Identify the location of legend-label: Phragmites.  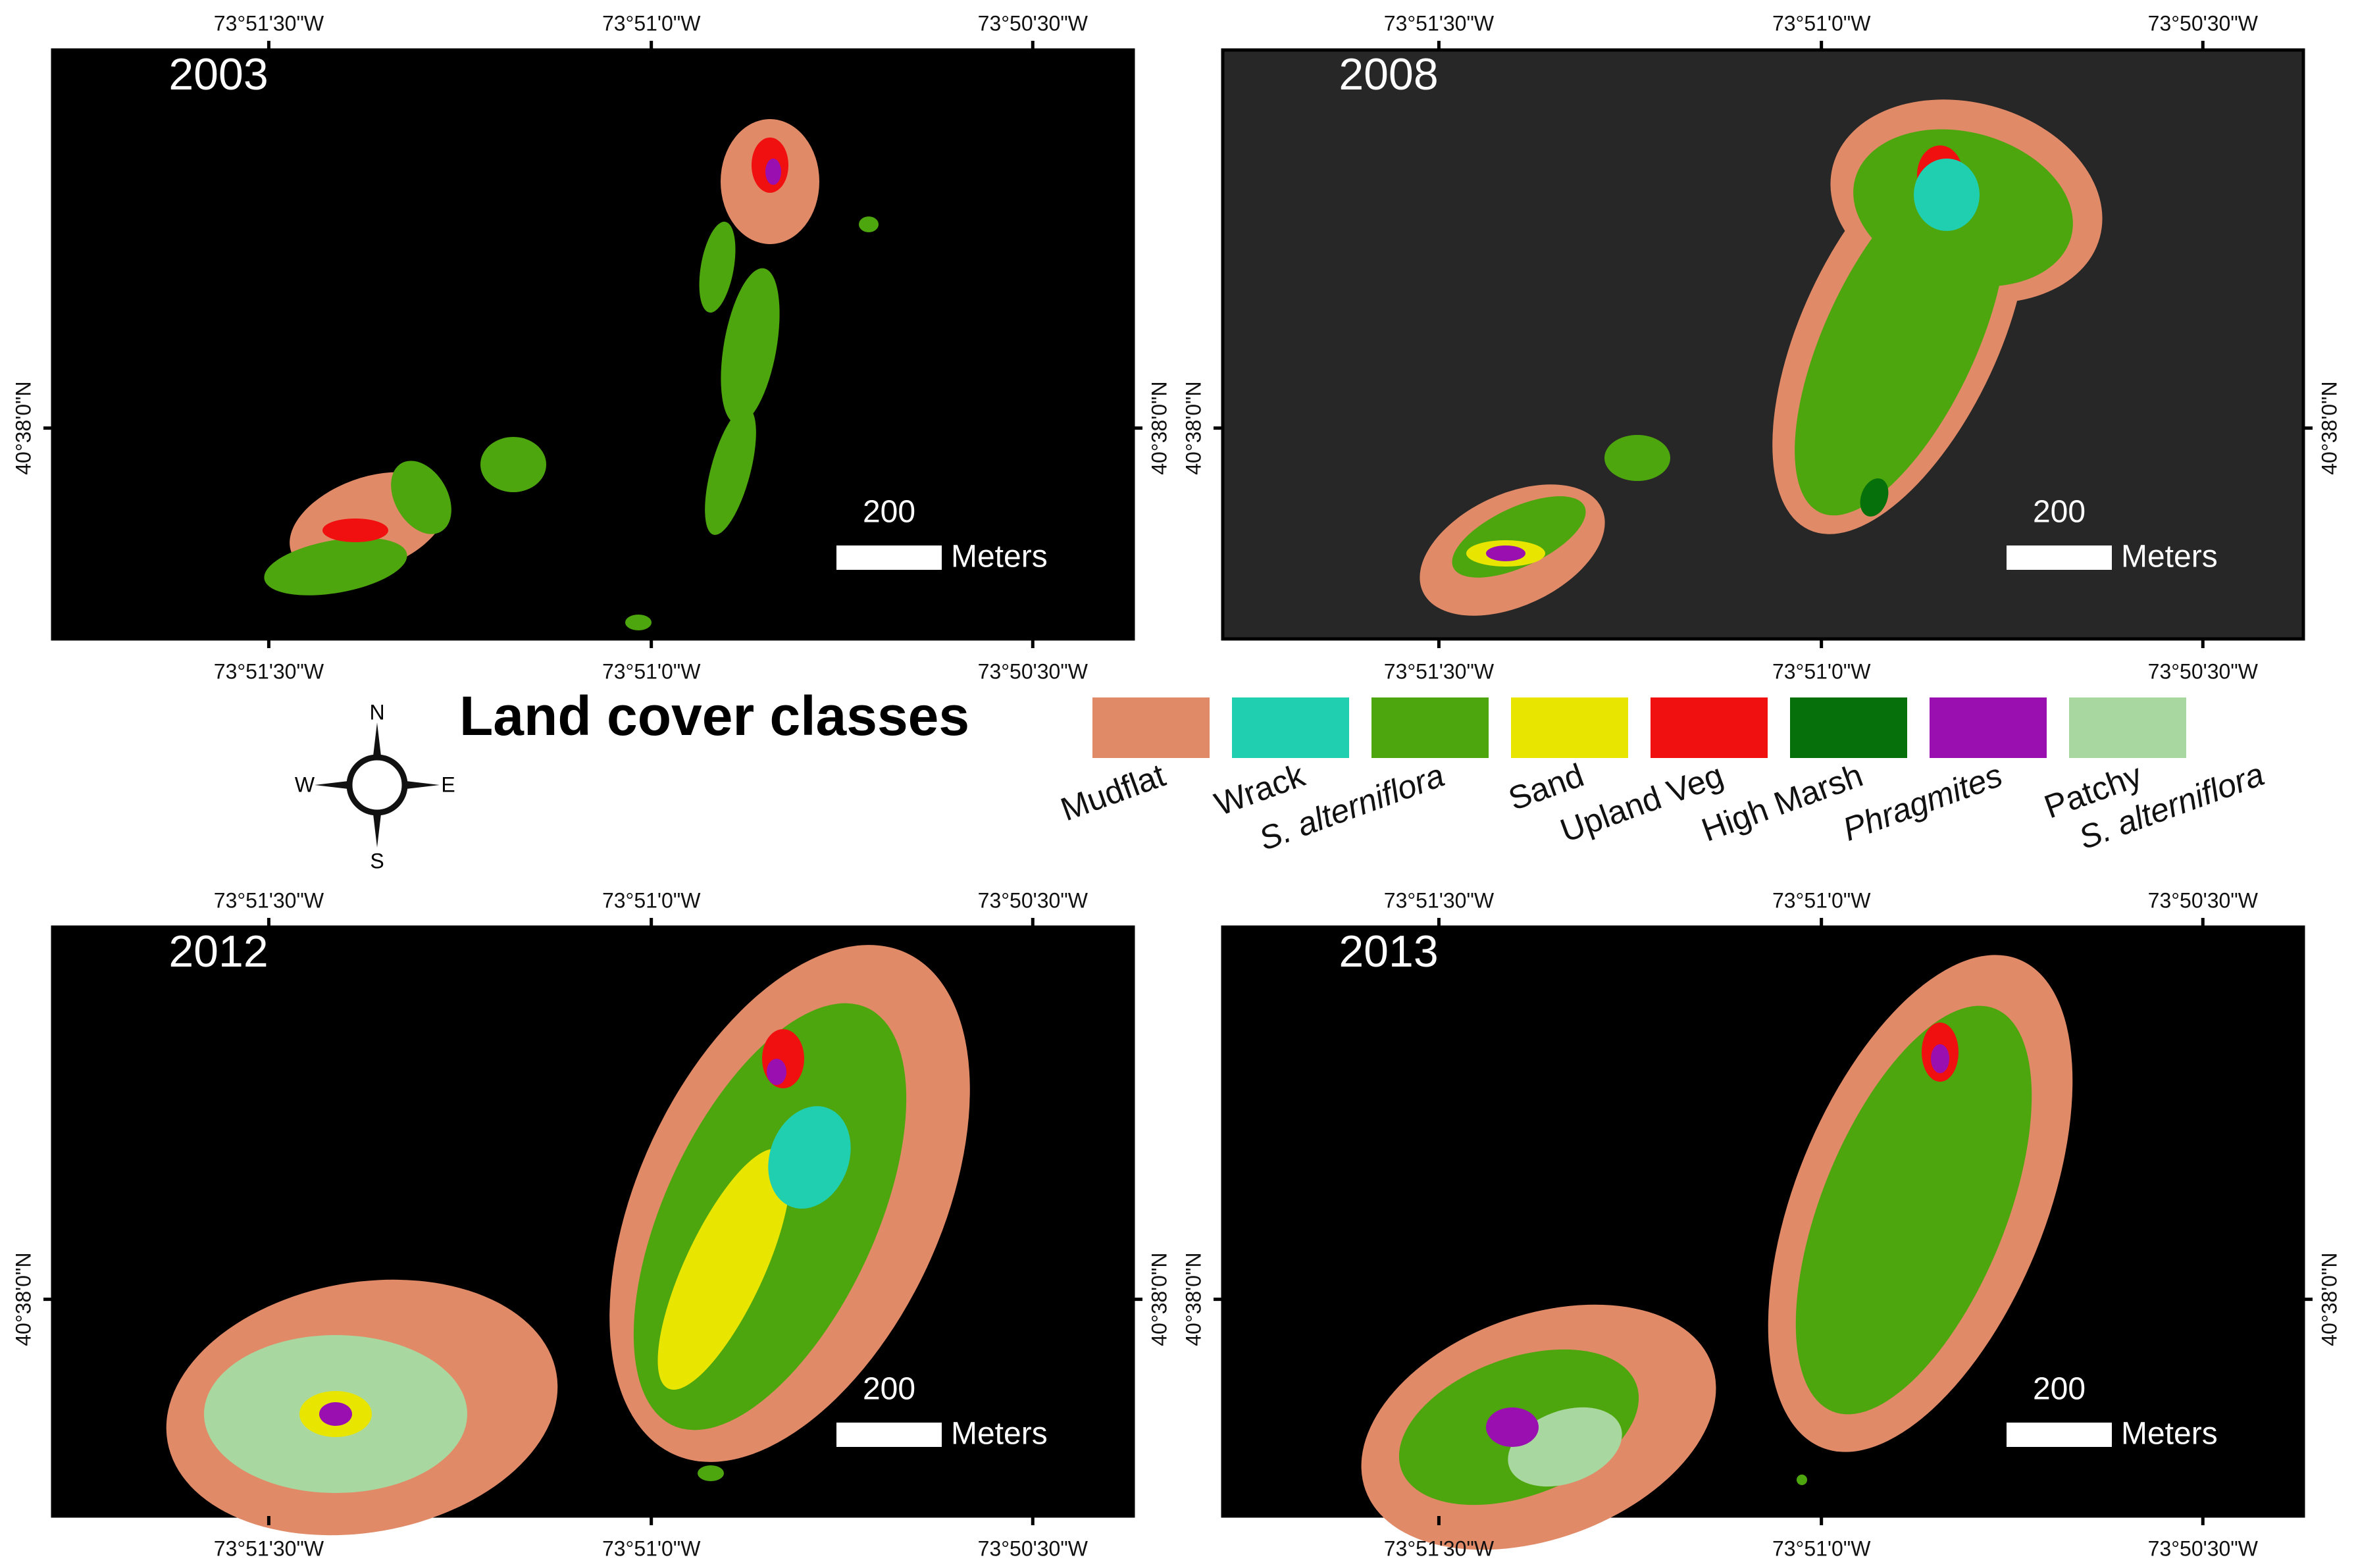
(1922, 803).